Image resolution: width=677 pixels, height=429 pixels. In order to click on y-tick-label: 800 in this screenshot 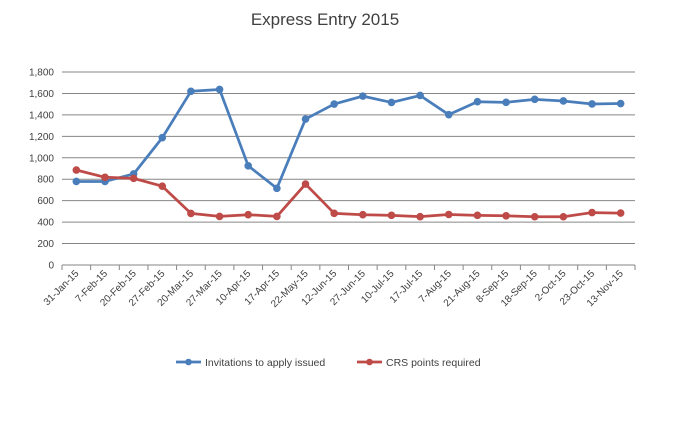, I will do `click(45, 180)`.